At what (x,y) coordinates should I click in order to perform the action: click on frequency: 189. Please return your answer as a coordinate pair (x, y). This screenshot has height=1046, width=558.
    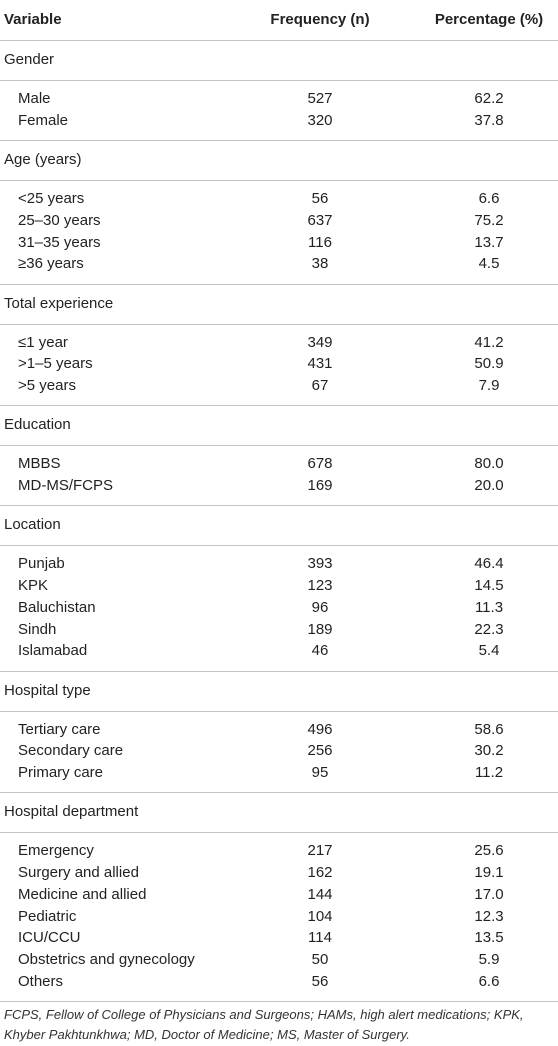
    Looking at the image, I should click on (320, 629).